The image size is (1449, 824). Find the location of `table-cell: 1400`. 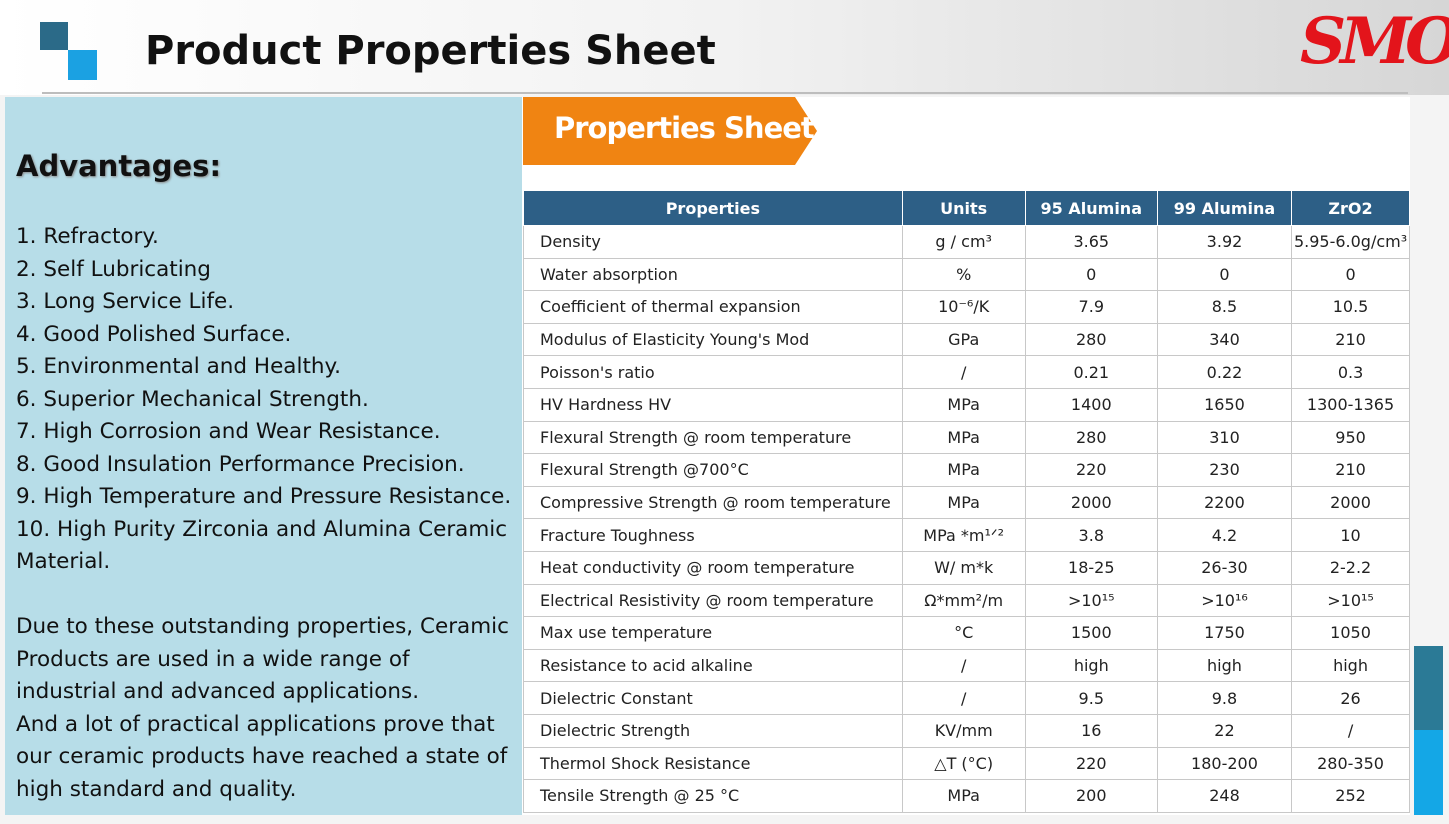

table-cell: 1400 is located at coordinates (1091, 404).